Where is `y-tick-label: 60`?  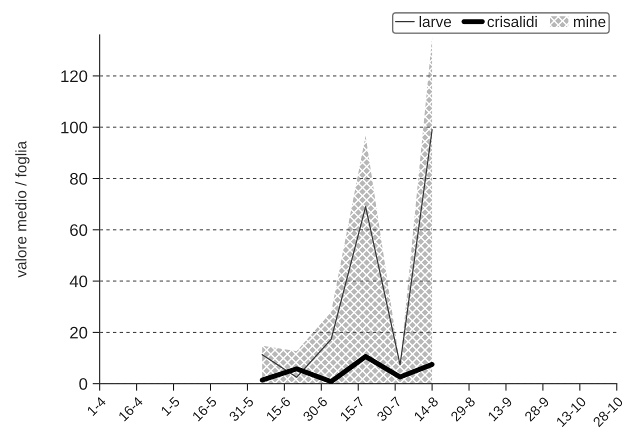 y-tick-label: 60 is located at coordinates (79, 230).